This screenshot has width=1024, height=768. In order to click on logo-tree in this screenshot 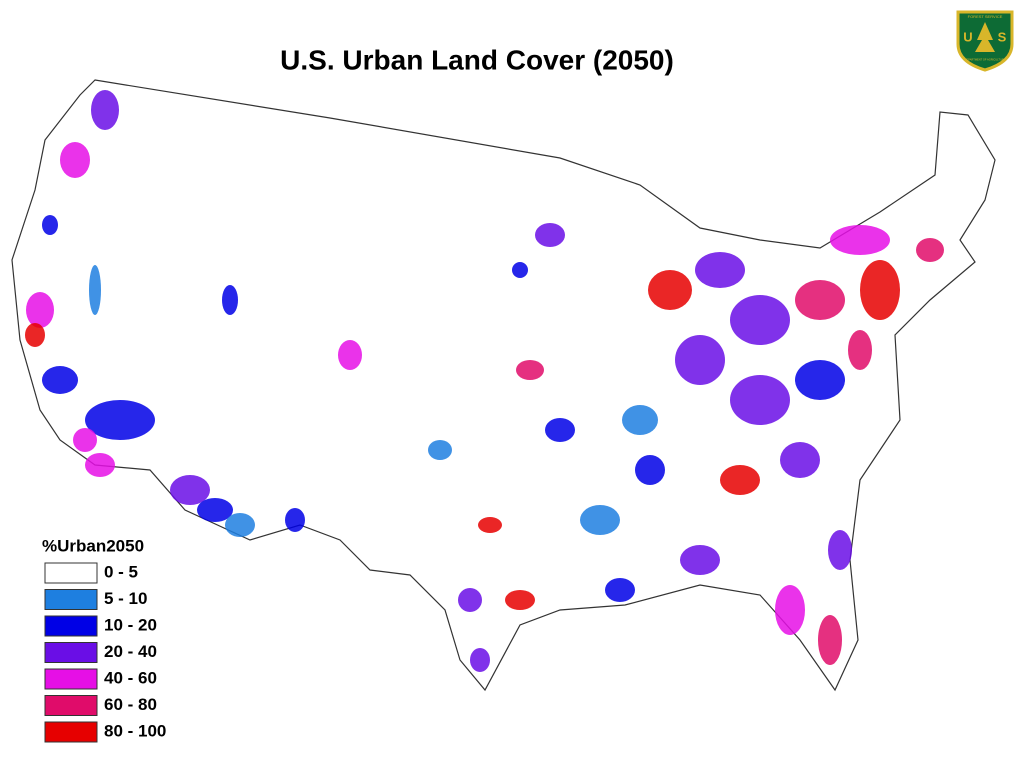, I will do `click(985, 37)`.